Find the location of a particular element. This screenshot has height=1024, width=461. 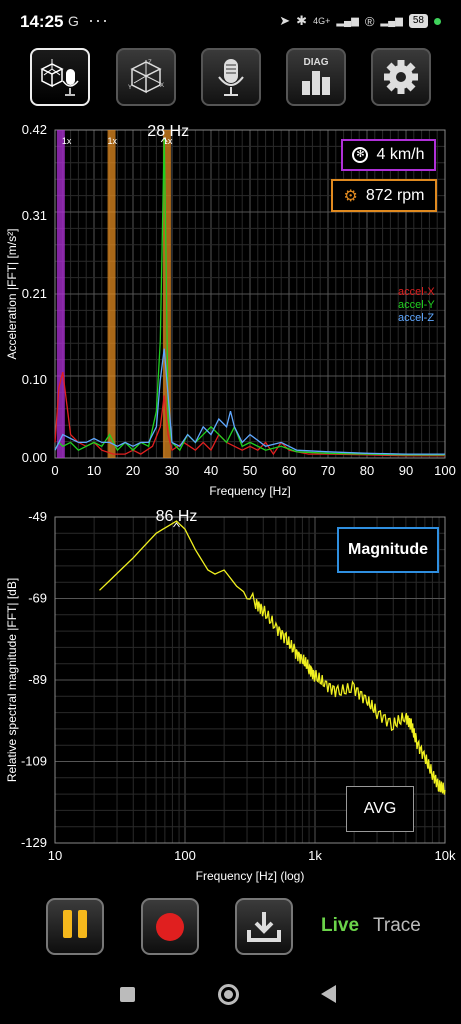

pause-icon is located at coordinates (75, 926).